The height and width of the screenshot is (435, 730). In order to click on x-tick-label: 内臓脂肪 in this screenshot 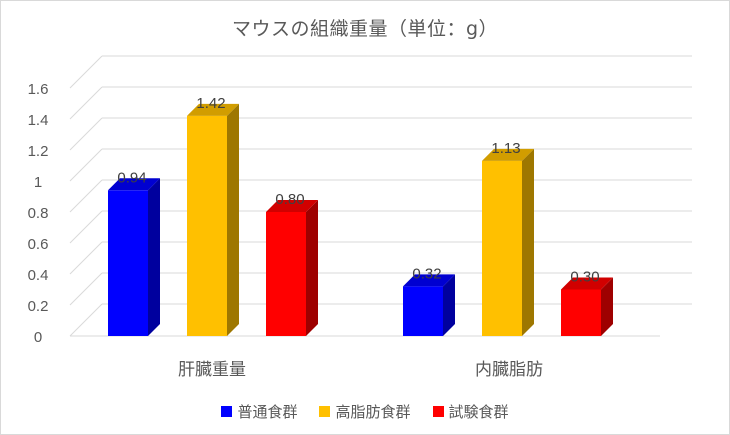, I will do `click(509, 370)`.